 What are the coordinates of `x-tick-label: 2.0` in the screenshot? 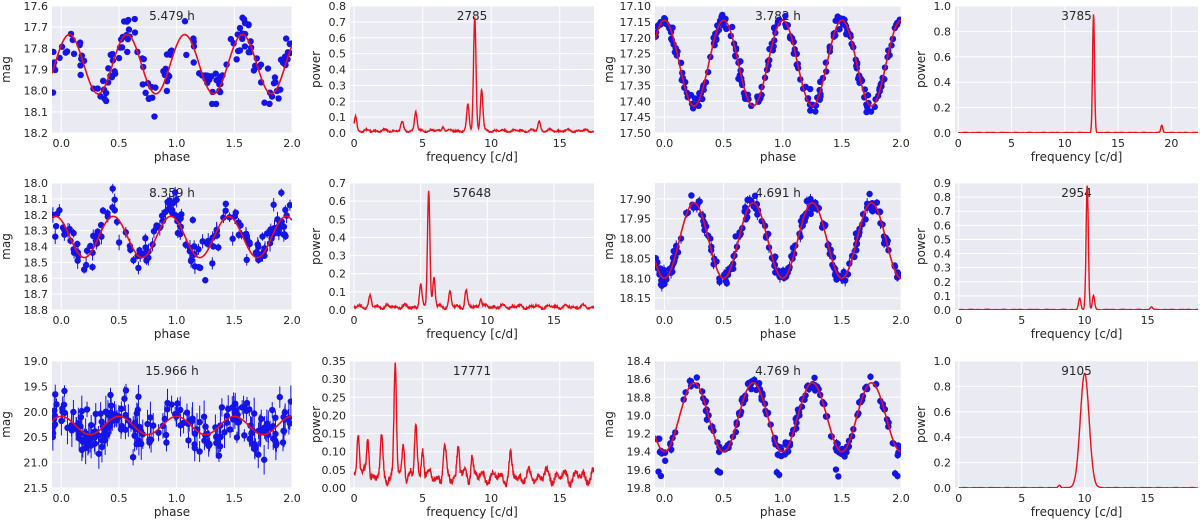 It's located at (292, 320).